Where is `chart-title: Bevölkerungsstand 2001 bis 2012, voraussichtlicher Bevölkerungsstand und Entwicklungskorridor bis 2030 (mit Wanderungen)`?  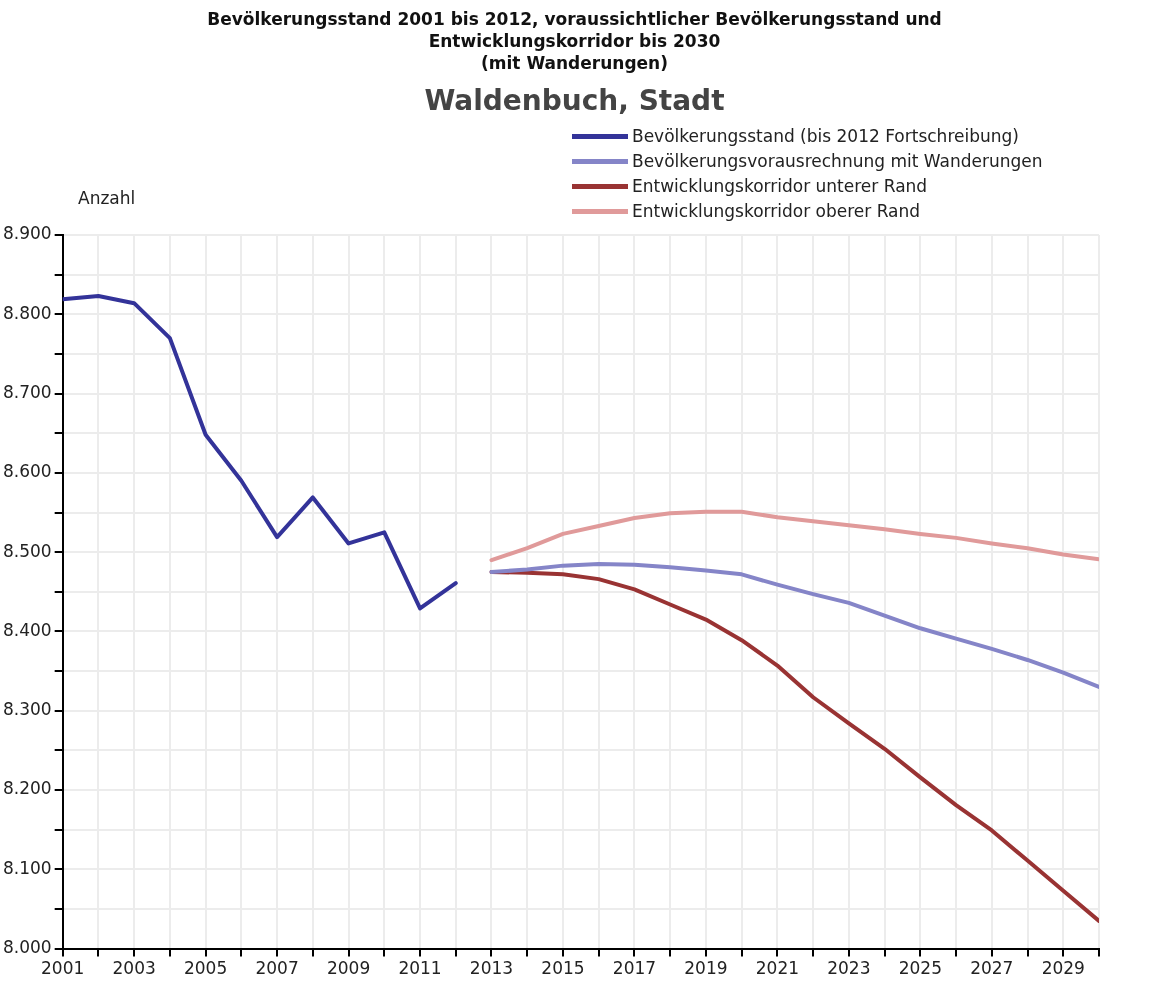 chart-title: Bevölkerungsstand 2001 bis 2012, voraussichtlicher Bevölkerungsstand und Entwicklungskorridor bis 2030 (mit Wanderungen) is located at coordinates (574, 41).